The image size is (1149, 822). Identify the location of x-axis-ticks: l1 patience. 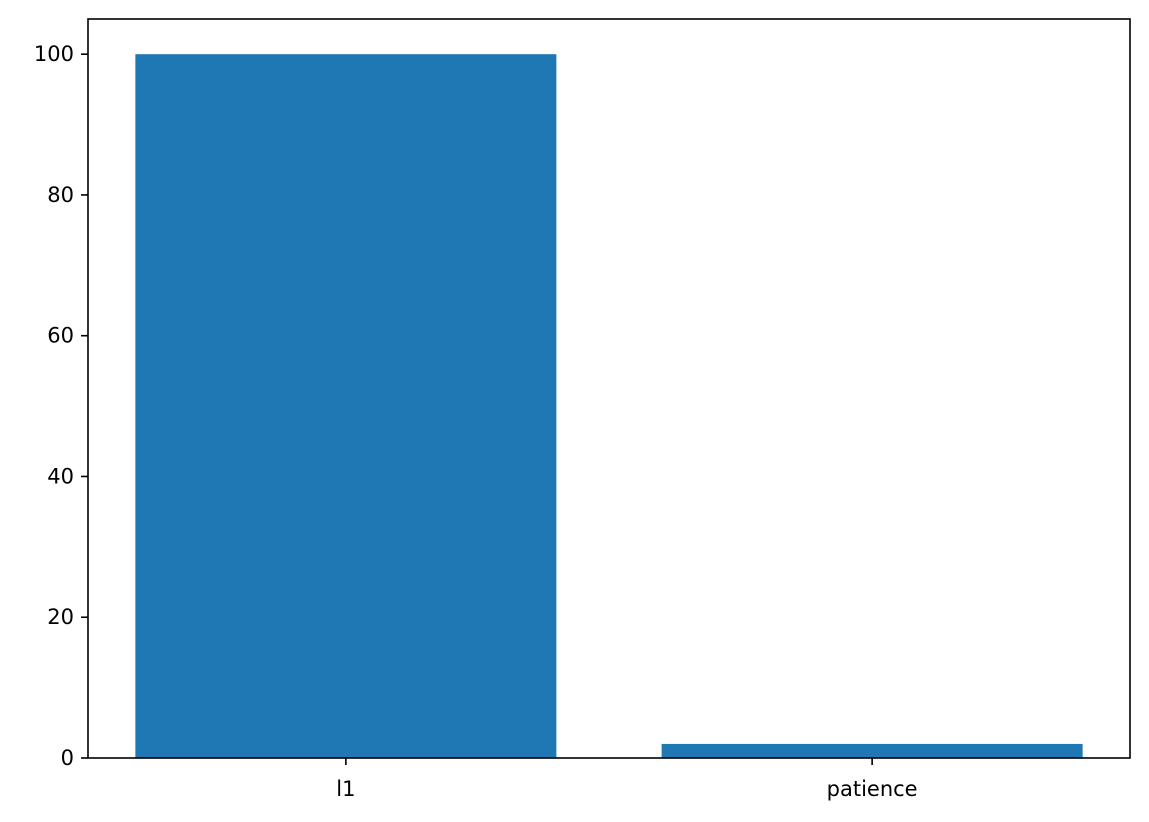
(627, 779).